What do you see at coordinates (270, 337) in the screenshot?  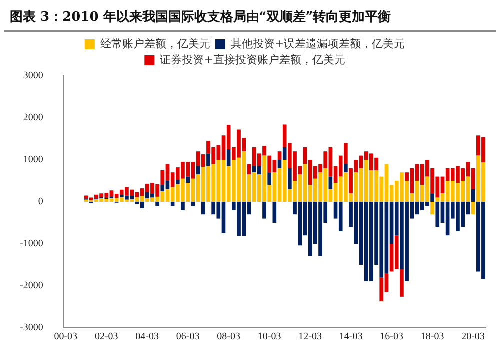 I see `x-tick-label: 10-03` at bounding box center [270, 337].